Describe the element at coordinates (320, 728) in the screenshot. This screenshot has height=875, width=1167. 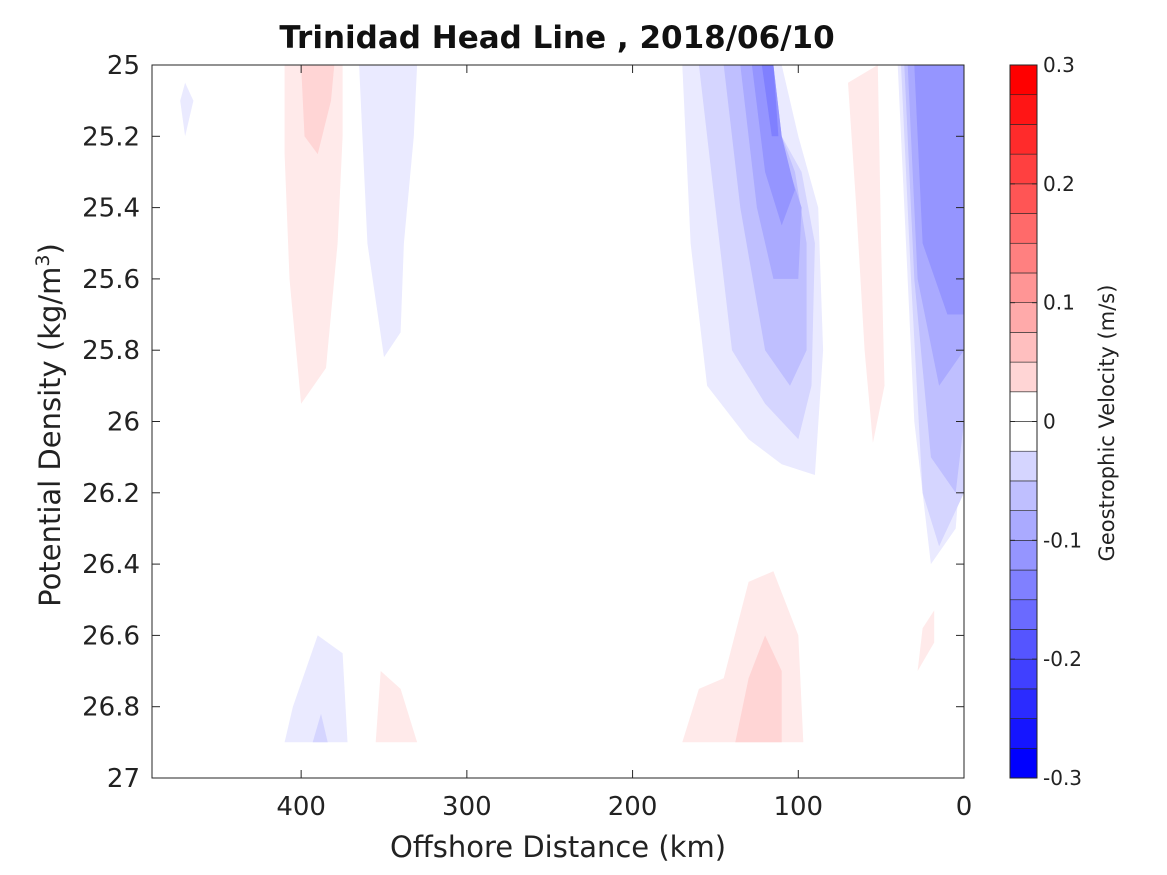
I see `contour-region-deep-neg-e-core` at that location.